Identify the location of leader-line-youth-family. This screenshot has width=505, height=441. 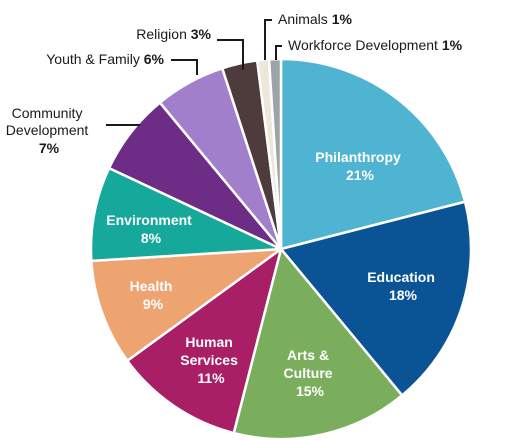
(184, 67).